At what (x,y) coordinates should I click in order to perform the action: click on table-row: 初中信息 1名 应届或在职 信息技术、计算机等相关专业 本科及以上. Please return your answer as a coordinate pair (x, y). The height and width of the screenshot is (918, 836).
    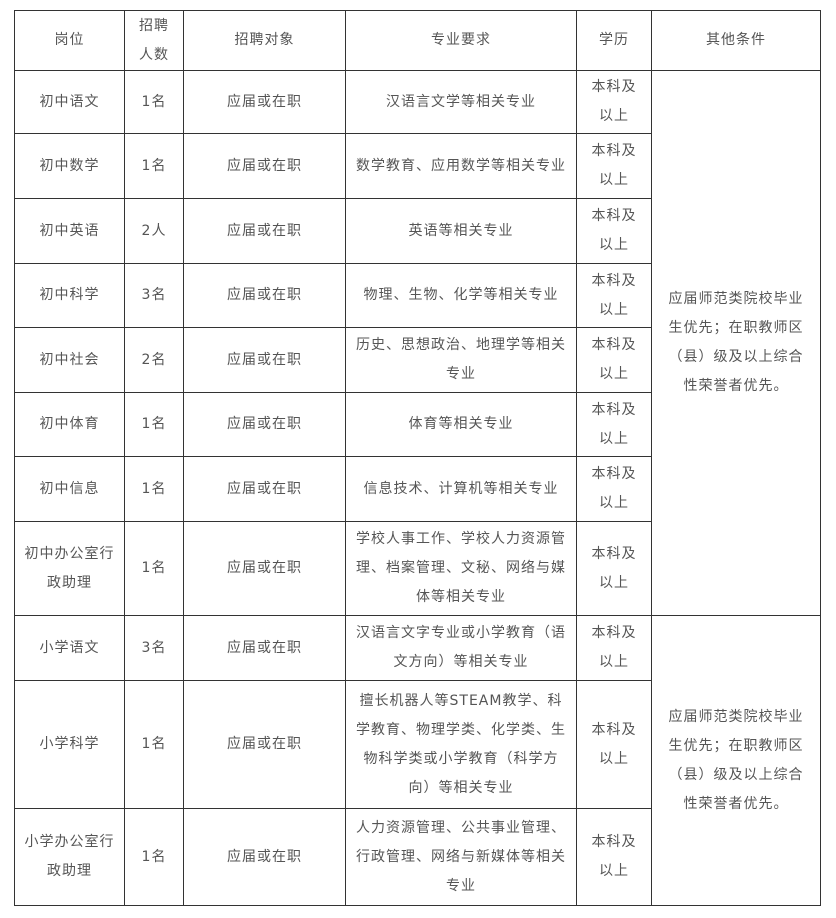
    Looking at the image, I should click on (417, 489).